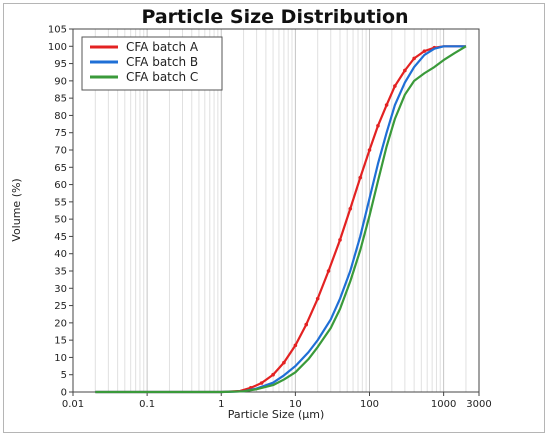 The width and height of the screenshot is (550, 438). What do you see at coordinates (60, 254) in the screenshot?
I see `y-tick-label: 40` at bounding box center [60, 254].